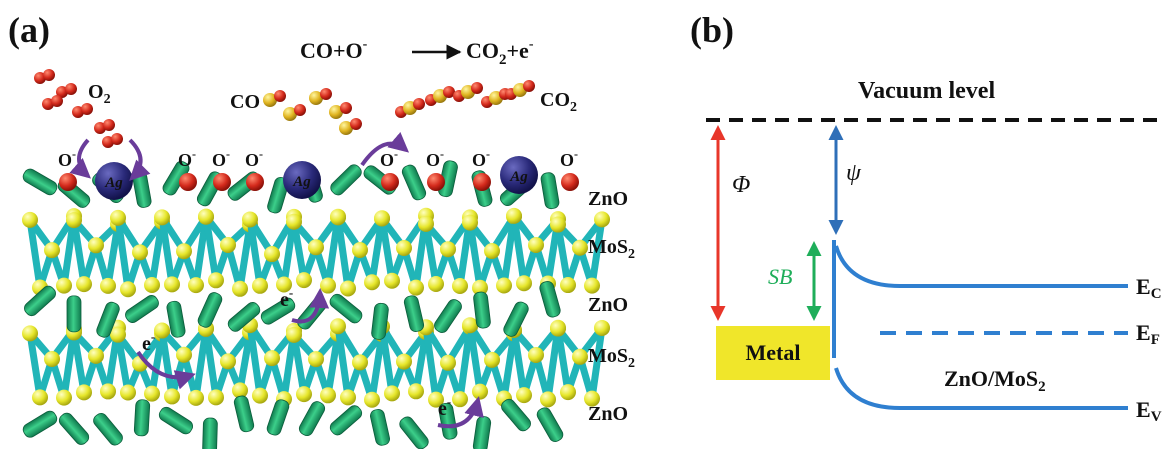 The height and width of the screenshot is (449, 1175). Describe the element at coordinates (981, 266) in the screenshot. I see `conduction-band` at that location.